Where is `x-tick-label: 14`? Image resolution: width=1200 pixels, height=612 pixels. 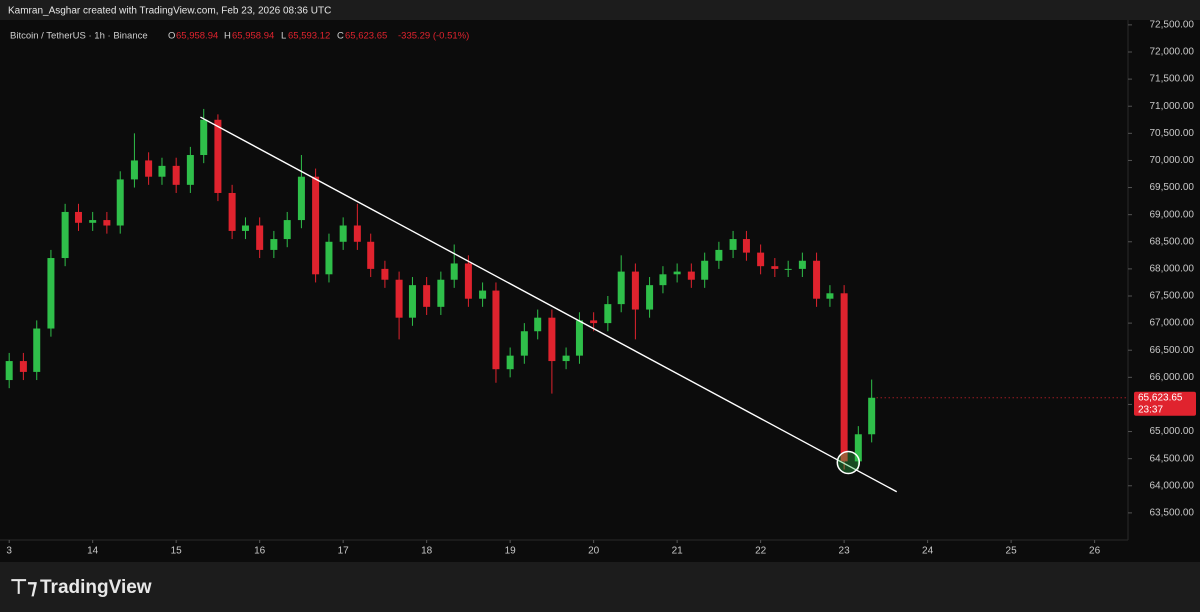 x-tick-label: 14 is located at coordinates (93, 551).